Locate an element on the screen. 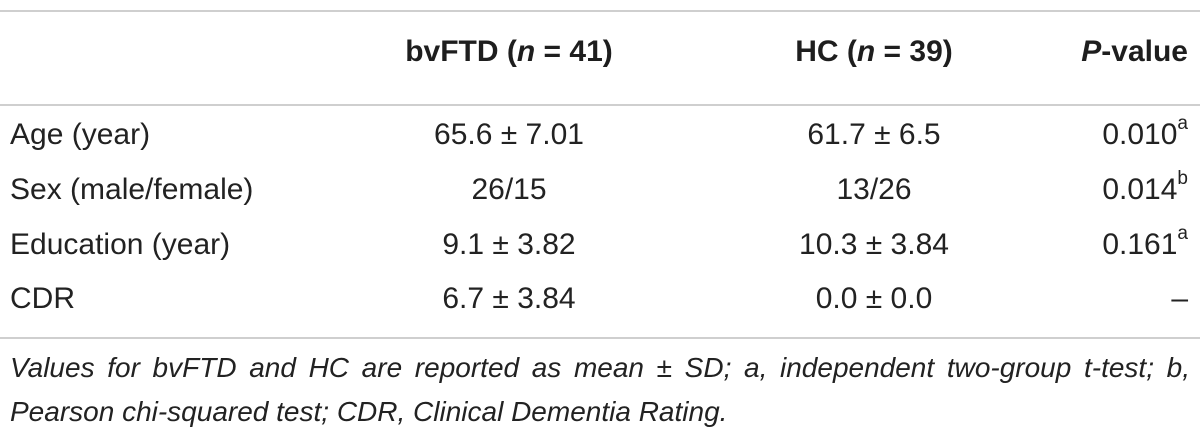 This screenshot has height=442, width=1200. table-header-row: bvFTD (n = 41) HC (n = 39) P-value is located at coordinates (600, 52).